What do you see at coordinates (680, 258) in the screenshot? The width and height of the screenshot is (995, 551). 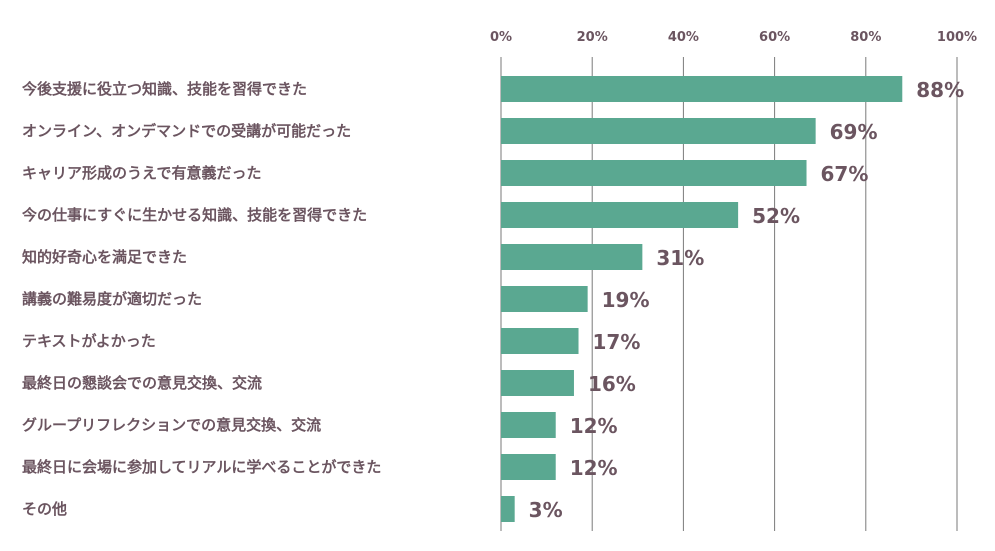 I see `value-label: 31%` at bounding box center [680, 258].